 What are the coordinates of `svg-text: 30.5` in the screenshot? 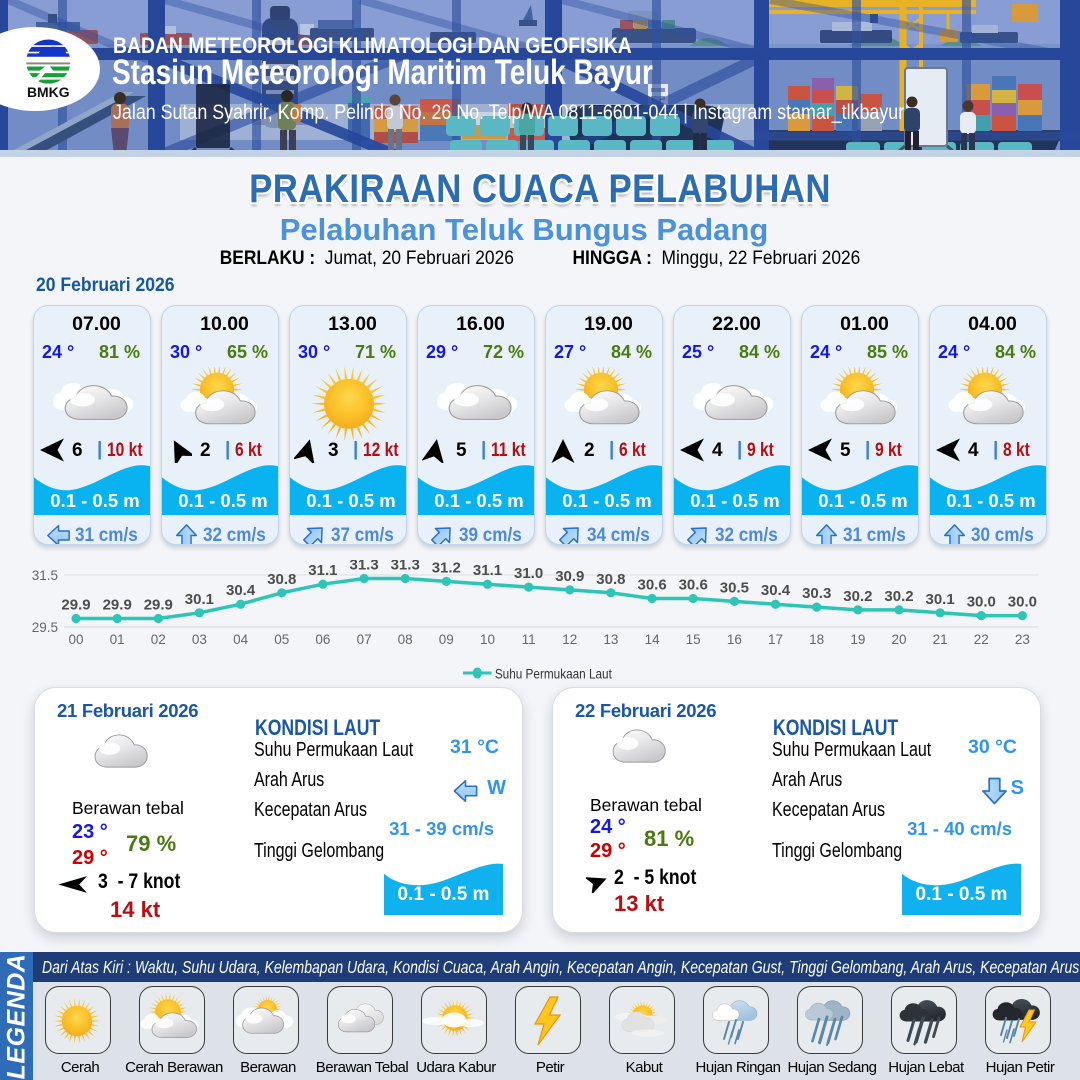 It's located at (734, 587).